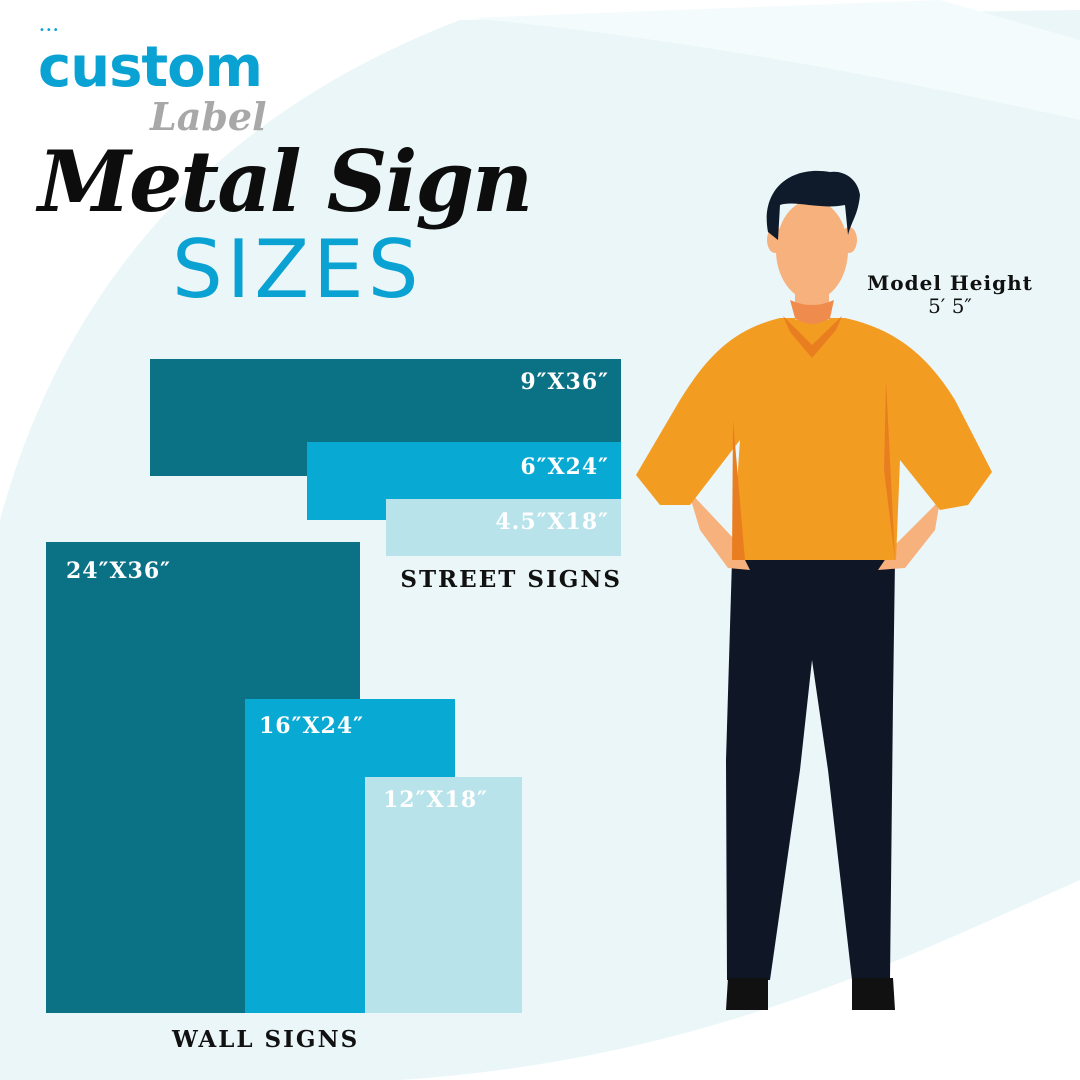  Describe the element at coordinates (950, 283) in the screenshot. I see `model-height-heading: Model Height` at that location.